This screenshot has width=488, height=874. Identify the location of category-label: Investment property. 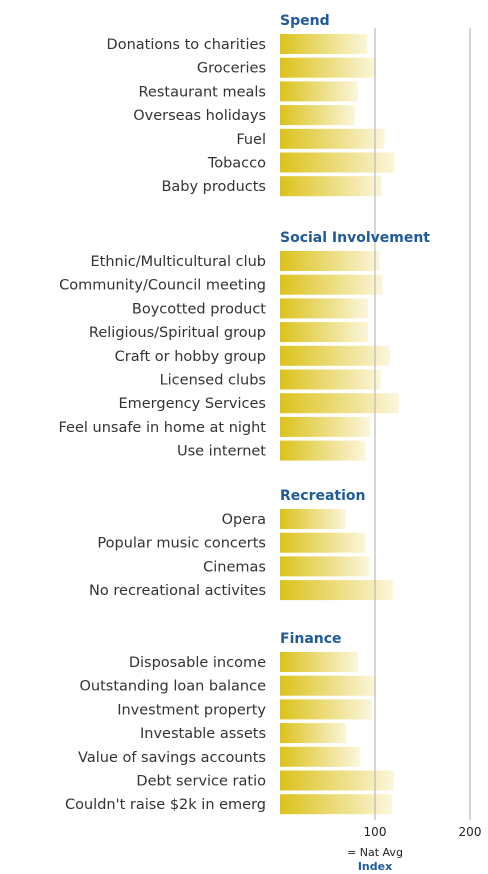
(191, 710).